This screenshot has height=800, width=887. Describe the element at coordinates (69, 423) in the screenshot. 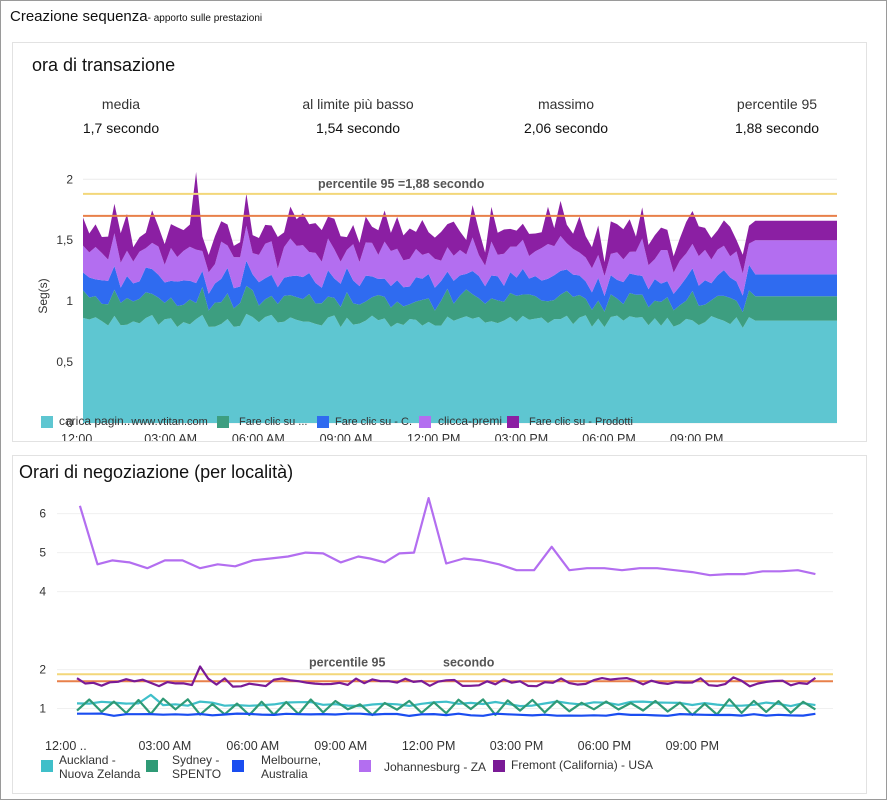

I see `y-tick-label: 0` at that location.